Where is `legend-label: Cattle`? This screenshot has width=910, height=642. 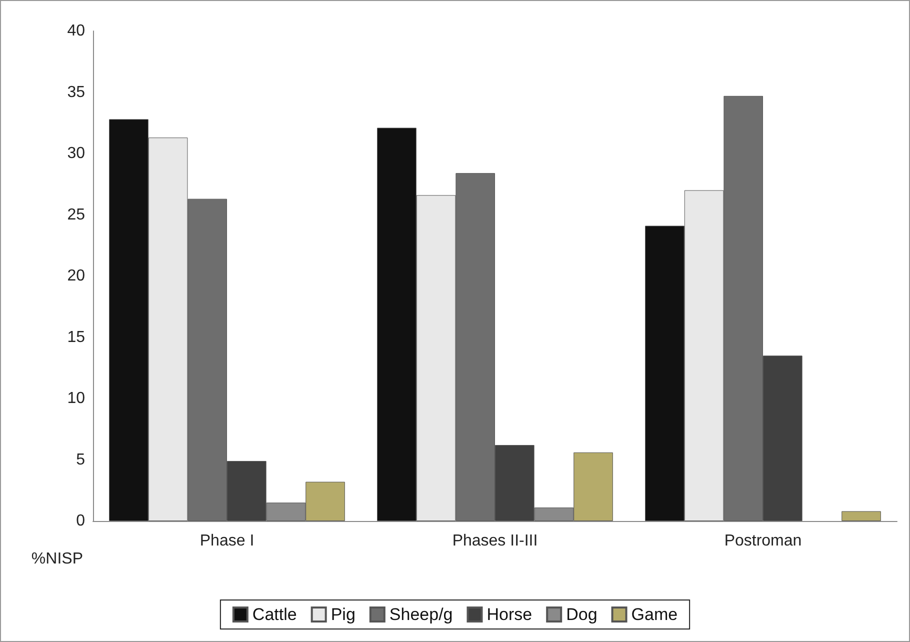 legend-label: Cattle is located at coordinates (274, 614).